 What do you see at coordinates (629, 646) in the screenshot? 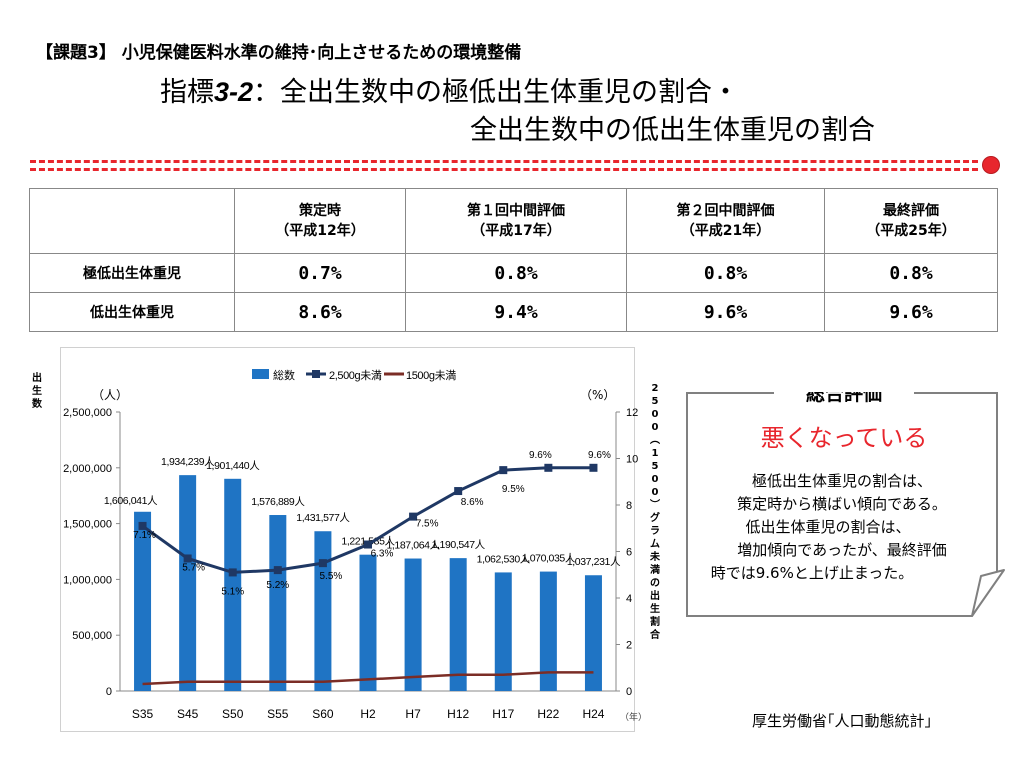
I see `right-tick-label: 2` at bounding box center [629, 646].